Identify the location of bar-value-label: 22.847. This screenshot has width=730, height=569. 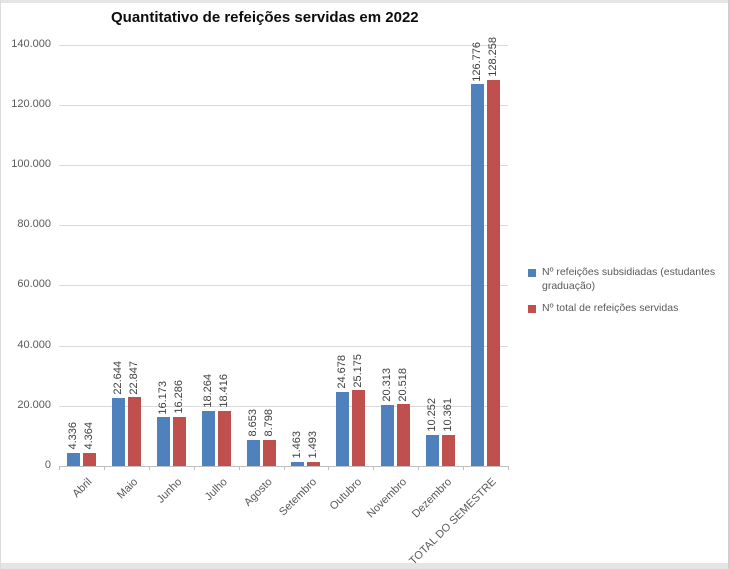
(133, 377).